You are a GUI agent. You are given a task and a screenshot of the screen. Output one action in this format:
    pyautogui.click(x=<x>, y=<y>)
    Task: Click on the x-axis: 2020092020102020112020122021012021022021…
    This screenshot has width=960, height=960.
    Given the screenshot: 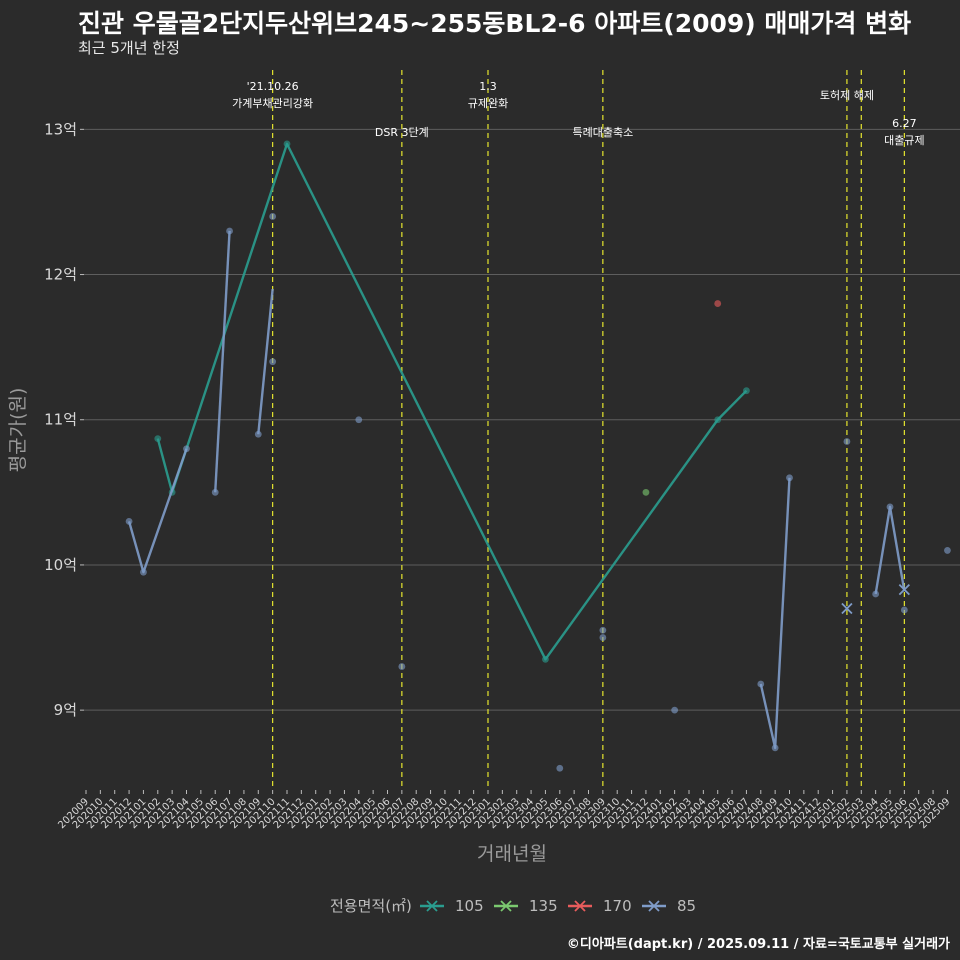 What is the action you would take?
    pyautogui.click(x=504, y=810)
    